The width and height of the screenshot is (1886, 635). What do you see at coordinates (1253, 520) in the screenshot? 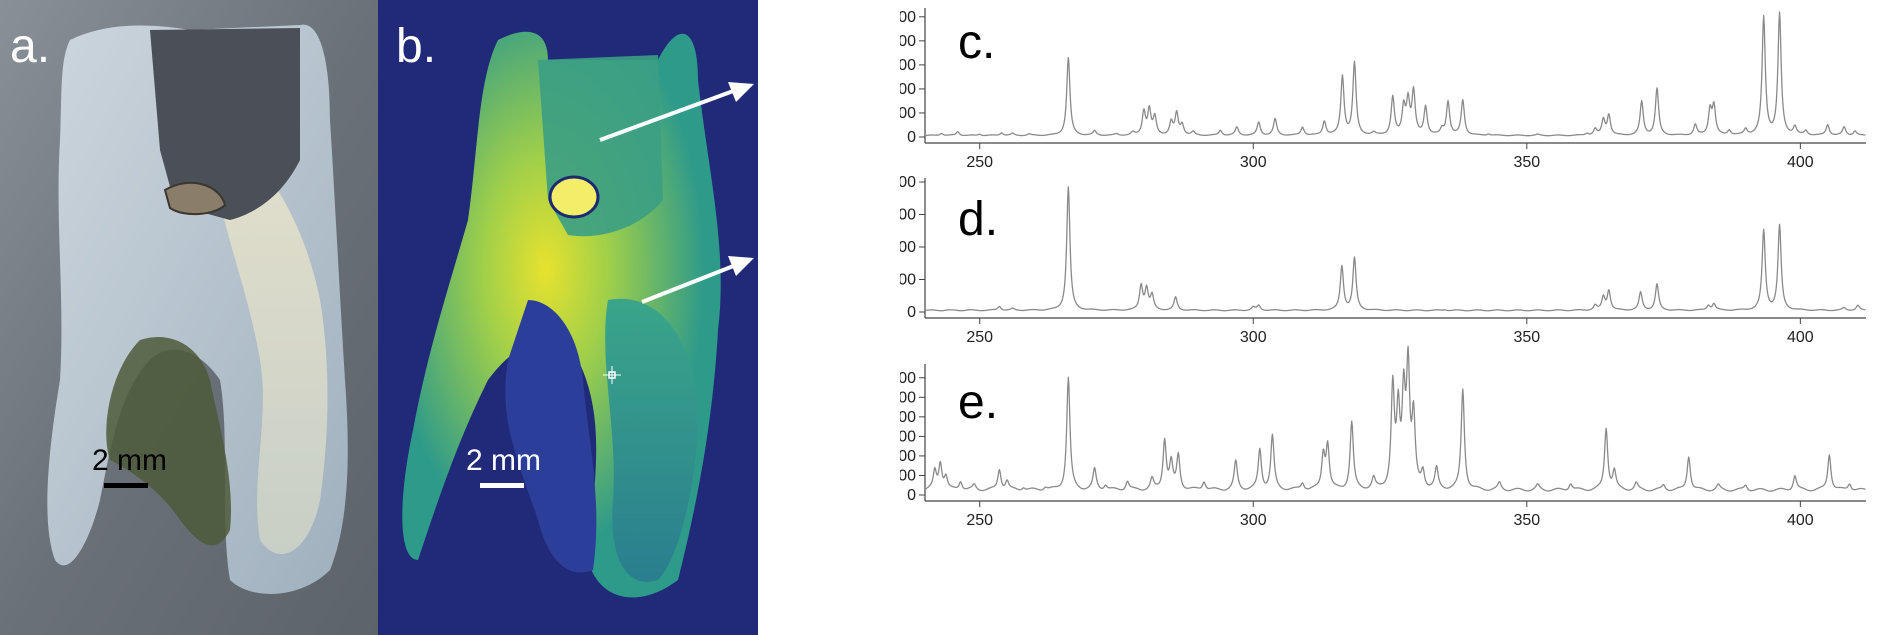
I see `x-tick-label-e: 300` at bounding box center [1253, 520].